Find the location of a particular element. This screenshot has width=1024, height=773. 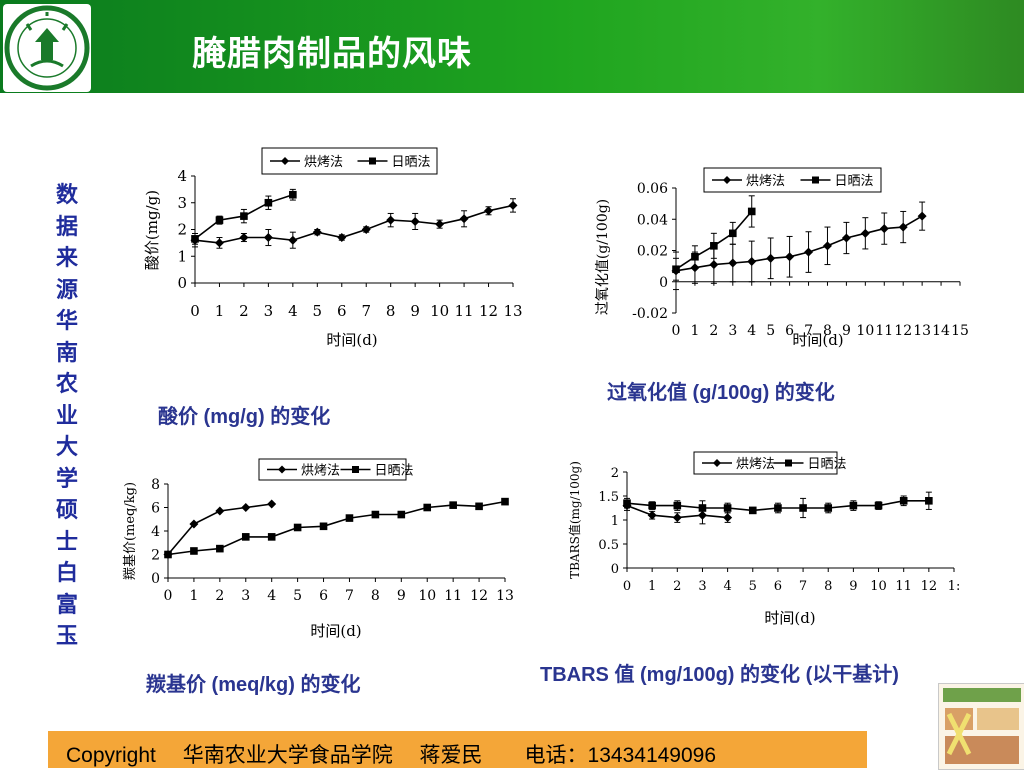

x-tick-label: 11 is located at coordinates (453, 596).